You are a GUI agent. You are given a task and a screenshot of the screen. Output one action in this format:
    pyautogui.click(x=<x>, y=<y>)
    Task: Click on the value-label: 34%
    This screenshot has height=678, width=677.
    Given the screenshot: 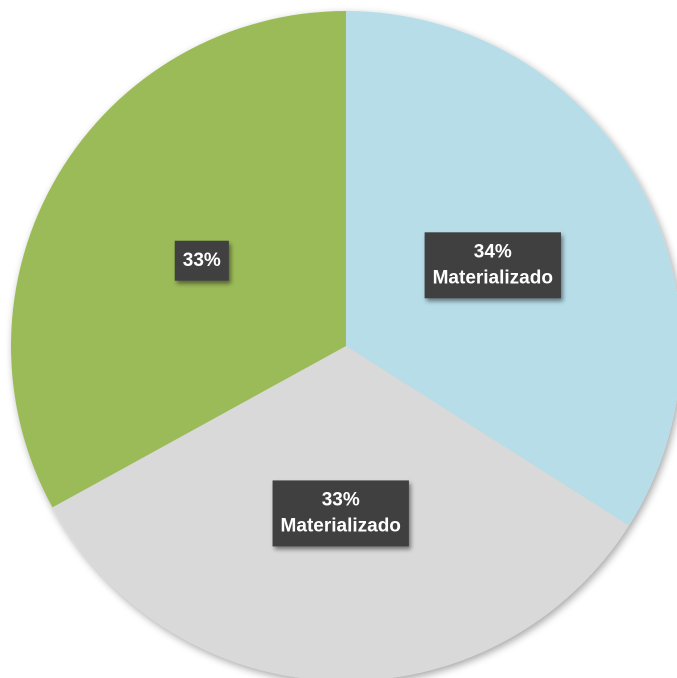 What is the action you would take?
    pyautogui.click(x=493, y=251)
    